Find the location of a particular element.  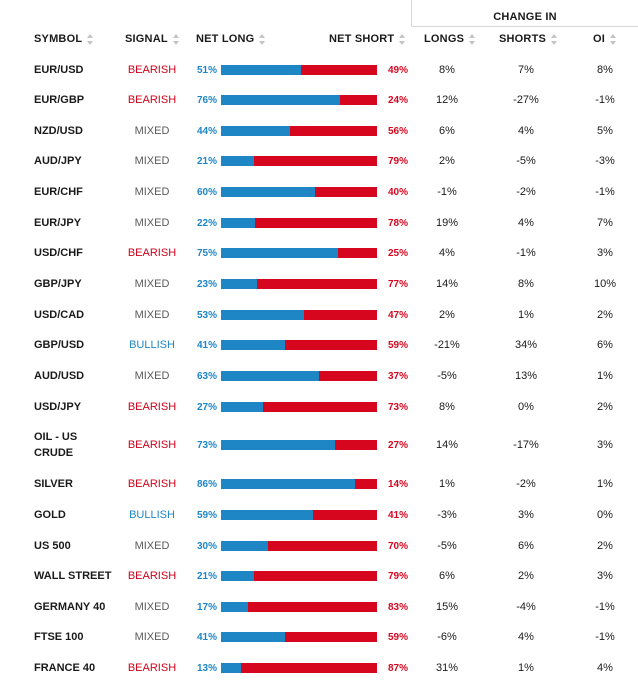

shorts-change-value: 8% is located at coordinates (526, 284).